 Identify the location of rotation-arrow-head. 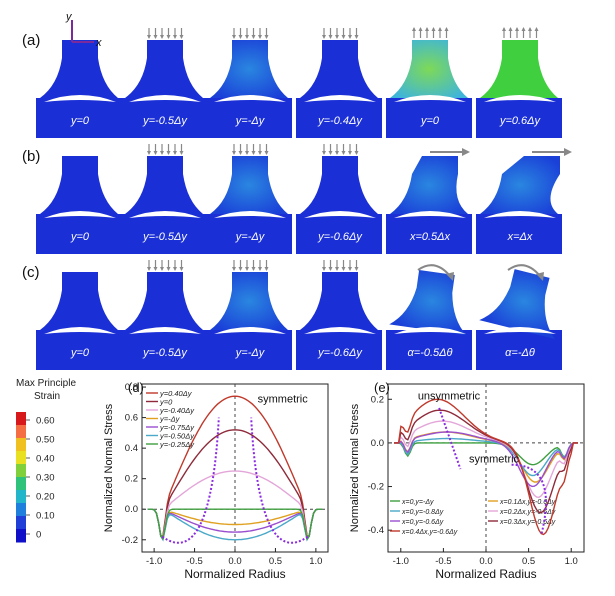
(540, 276).